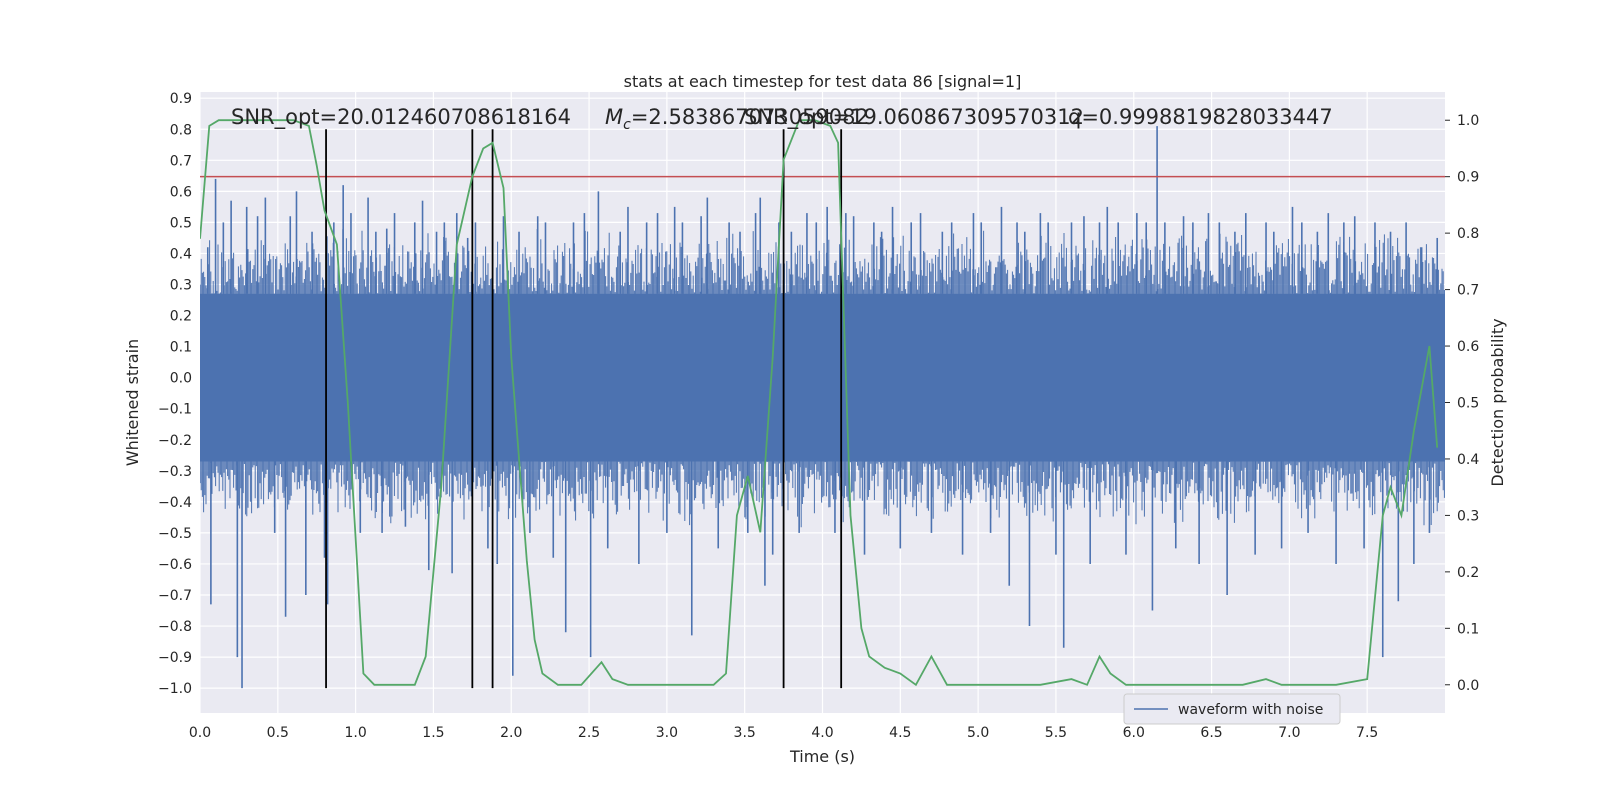  I want to click on y-axis-right-label: Detection probability, so click(1497, 402).